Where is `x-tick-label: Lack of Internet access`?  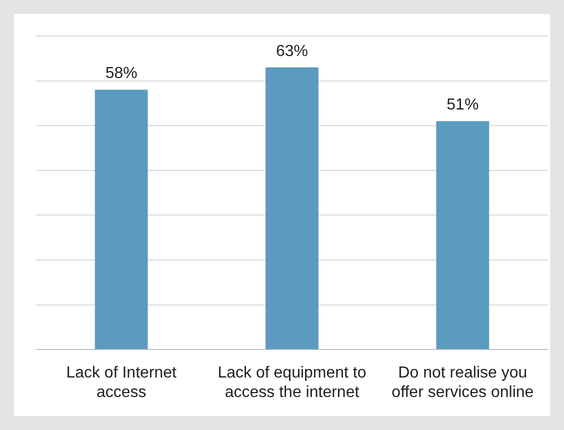 x-tick-label: Lack of Internet access is located at coordinates (122, 382).